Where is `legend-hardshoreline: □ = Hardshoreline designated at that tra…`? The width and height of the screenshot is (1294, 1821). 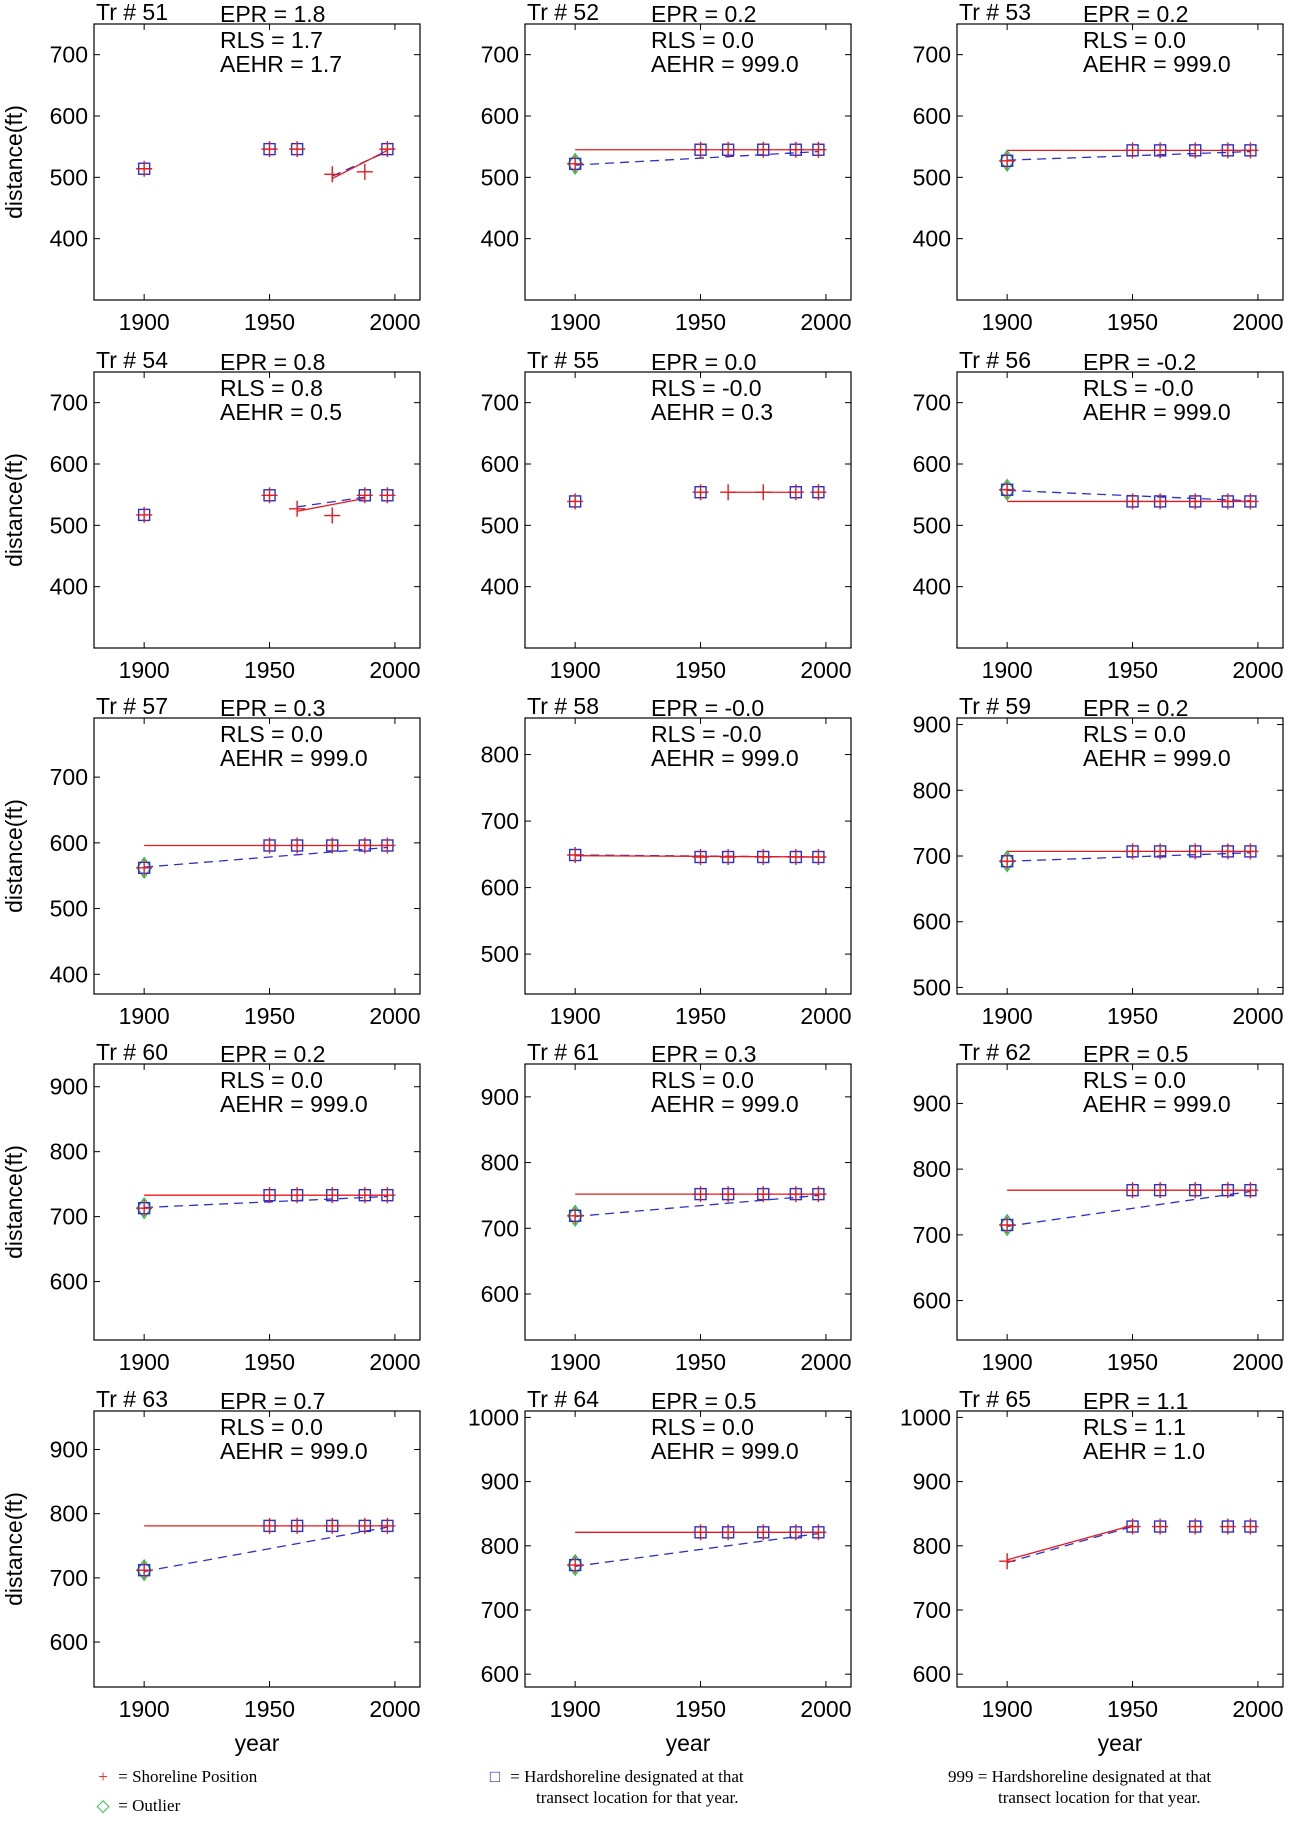
legend-hardshoreline: □ = Hardshoreline designated at that tra… is located at coordinates (664, 1787).